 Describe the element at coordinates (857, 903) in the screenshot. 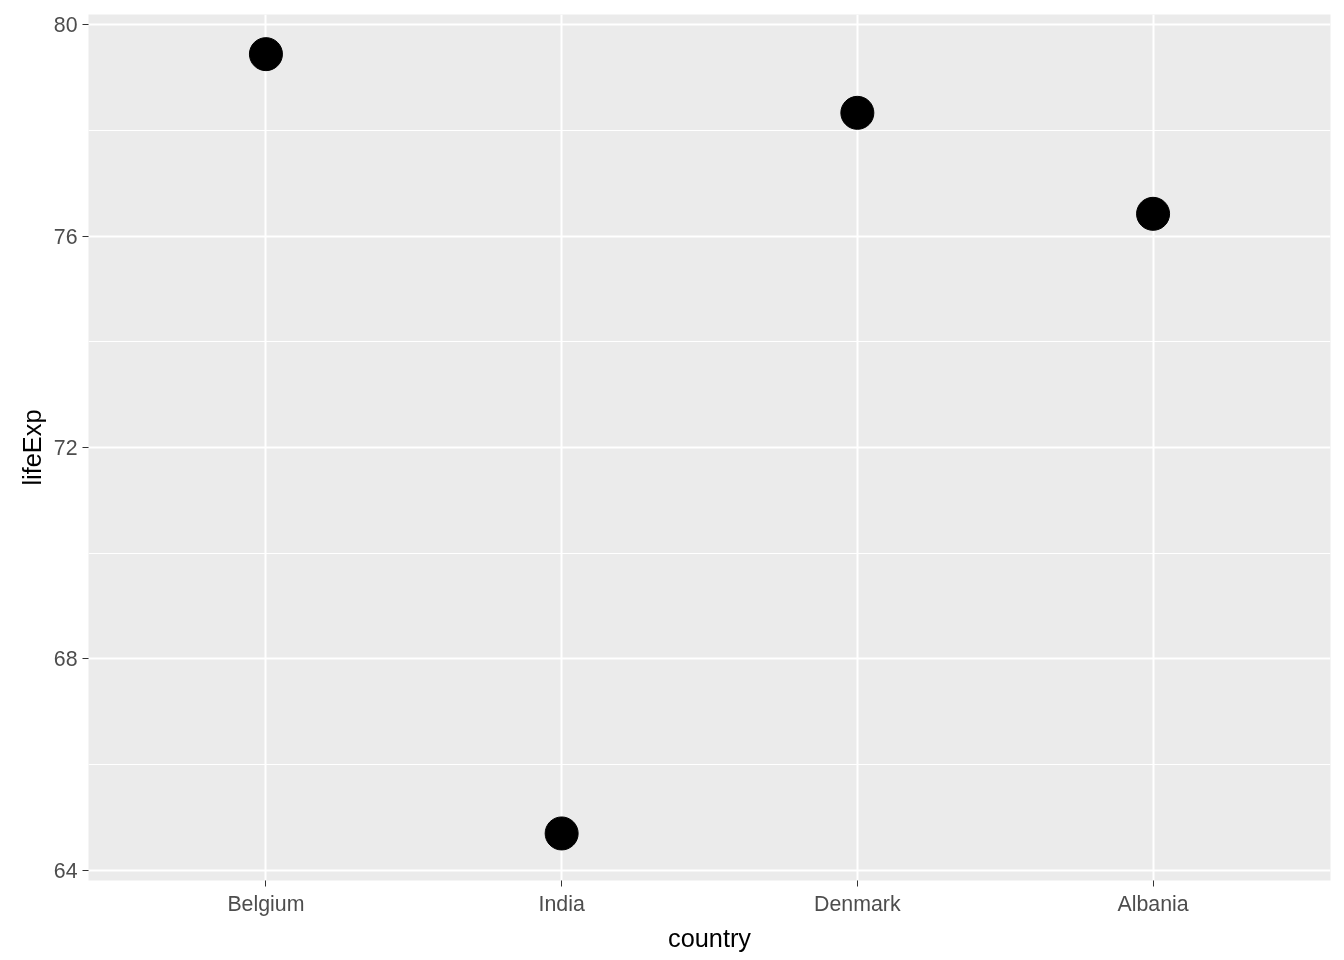

I see `x-tick-label: Denmark` at that location.